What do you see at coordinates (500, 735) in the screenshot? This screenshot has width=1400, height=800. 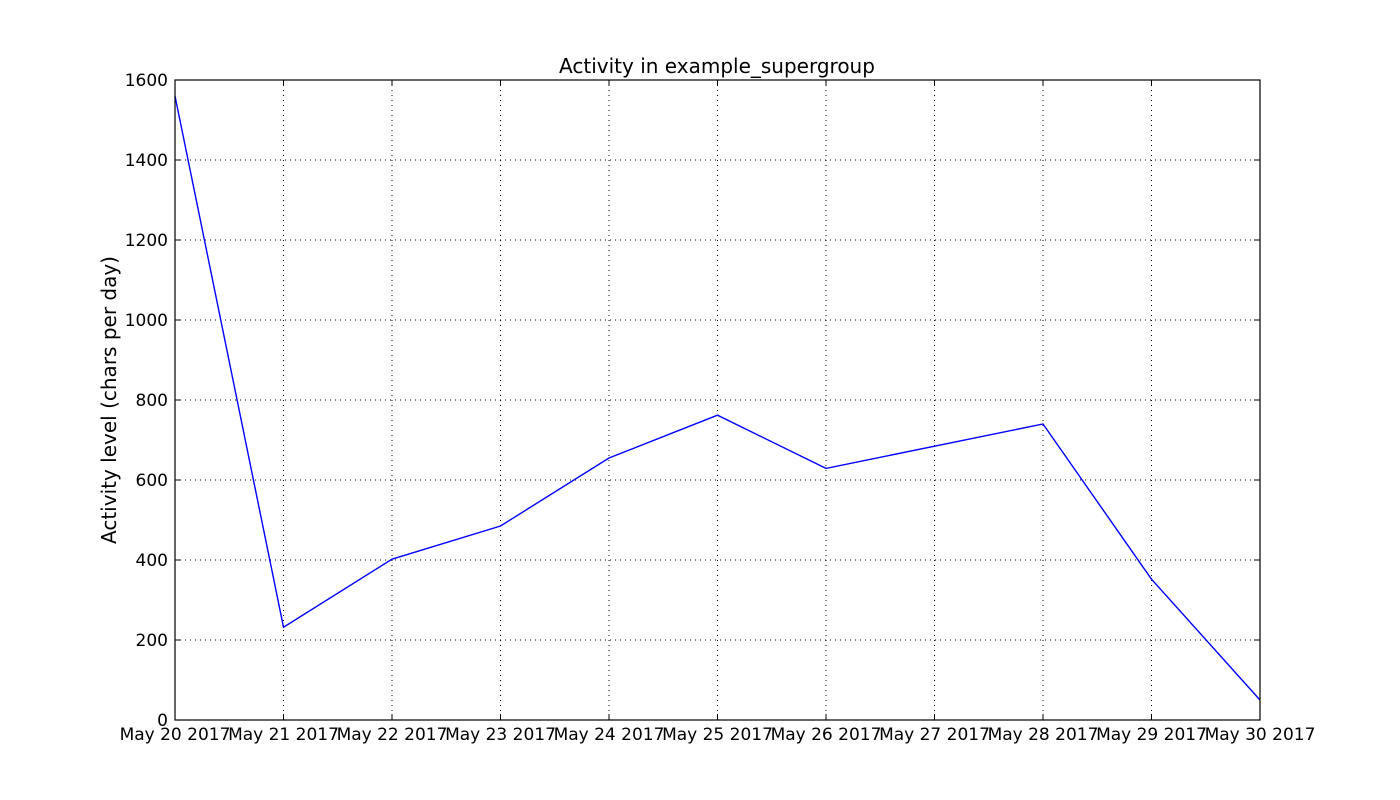 I see `x-tick-label: May 23 2017` at bounding box center [500, 735].